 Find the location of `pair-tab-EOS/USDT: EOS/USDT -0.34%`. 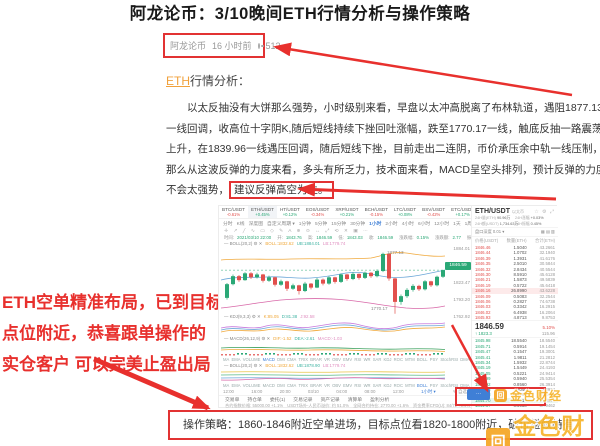

pair-tab-EOS/USDT: EOS/USDT -0.34% is located at coordinates (317, 212).